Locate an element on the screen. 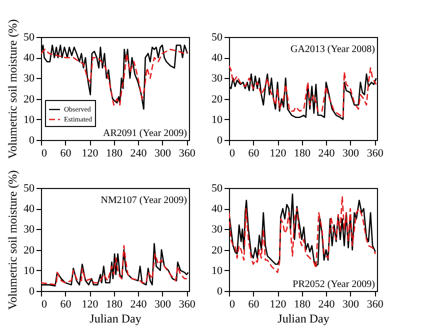 Image resolution: width=437 pixels, height=333 pixels. annotation: NM2107 (Year 2009) is located at coordinates (143, 200).